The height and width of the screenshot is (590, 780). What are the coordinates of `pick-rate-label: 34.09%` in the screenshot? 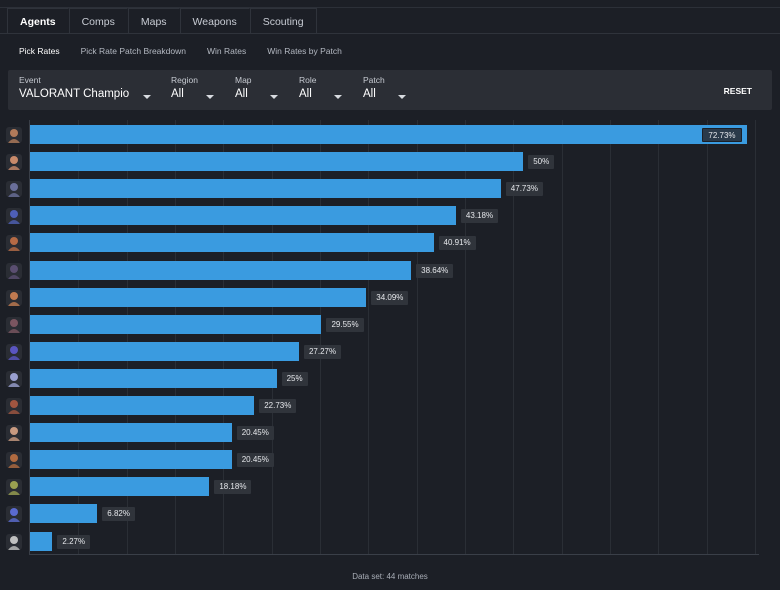 It's located at (390, 297).